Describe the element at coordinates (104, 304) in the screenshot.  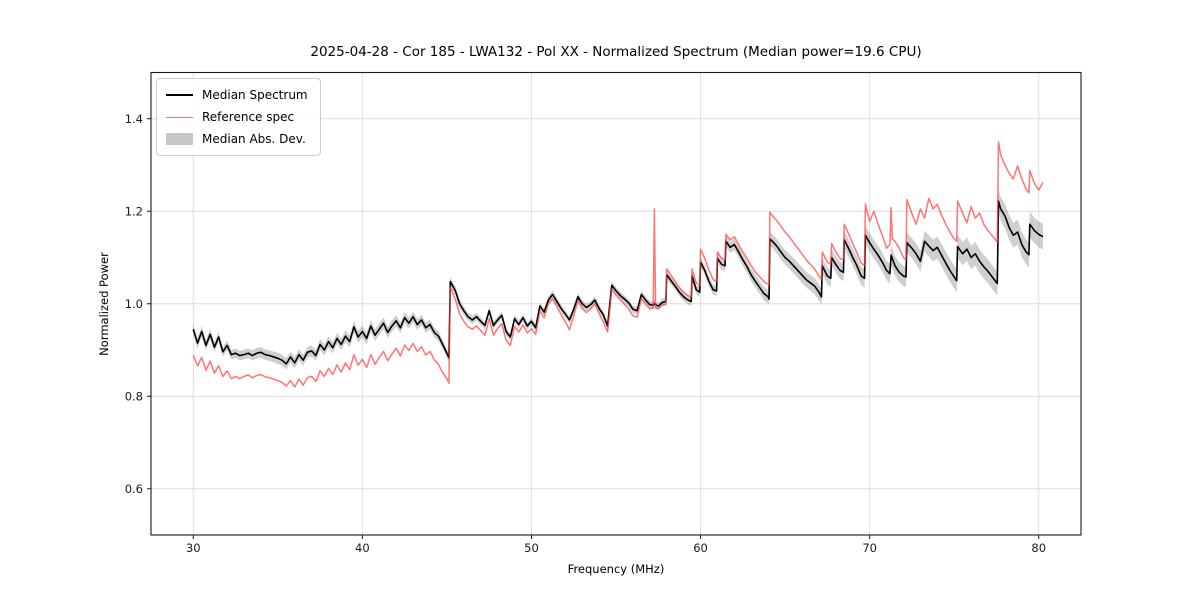
I see `y-axis-label: Normalized Power` at that location.